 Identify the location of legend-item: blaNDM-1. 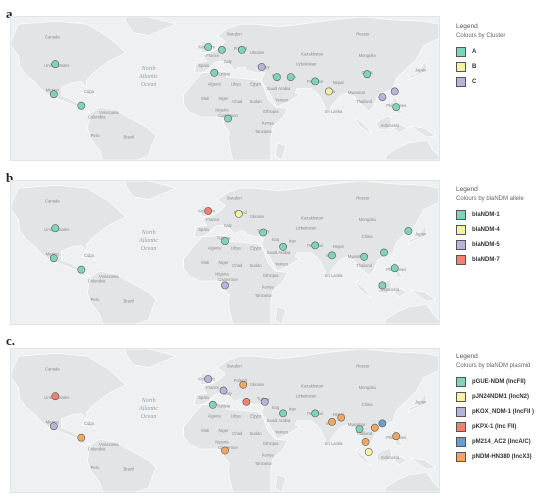
(490, 214).